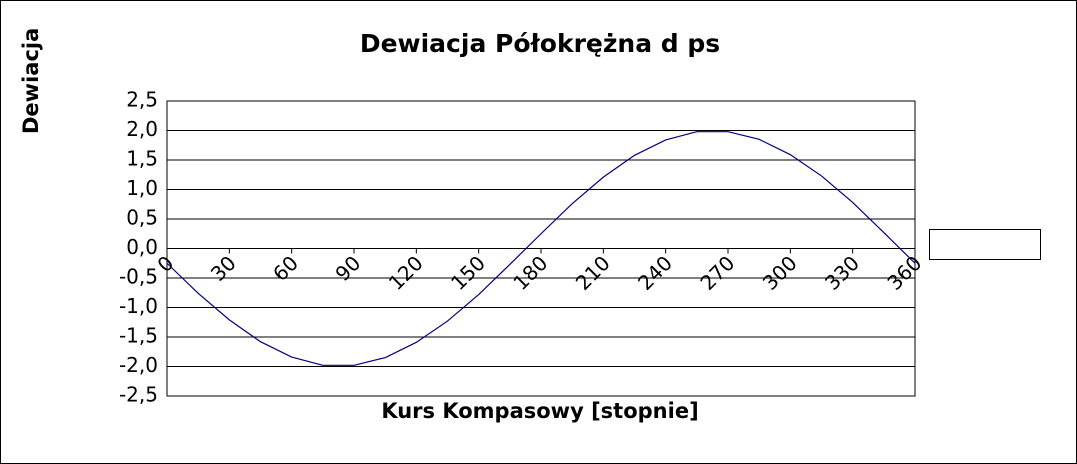 The height and width of the screenshot is (464, 1077). I want to click on y-tick-label: -1,0, so click(138, 306).